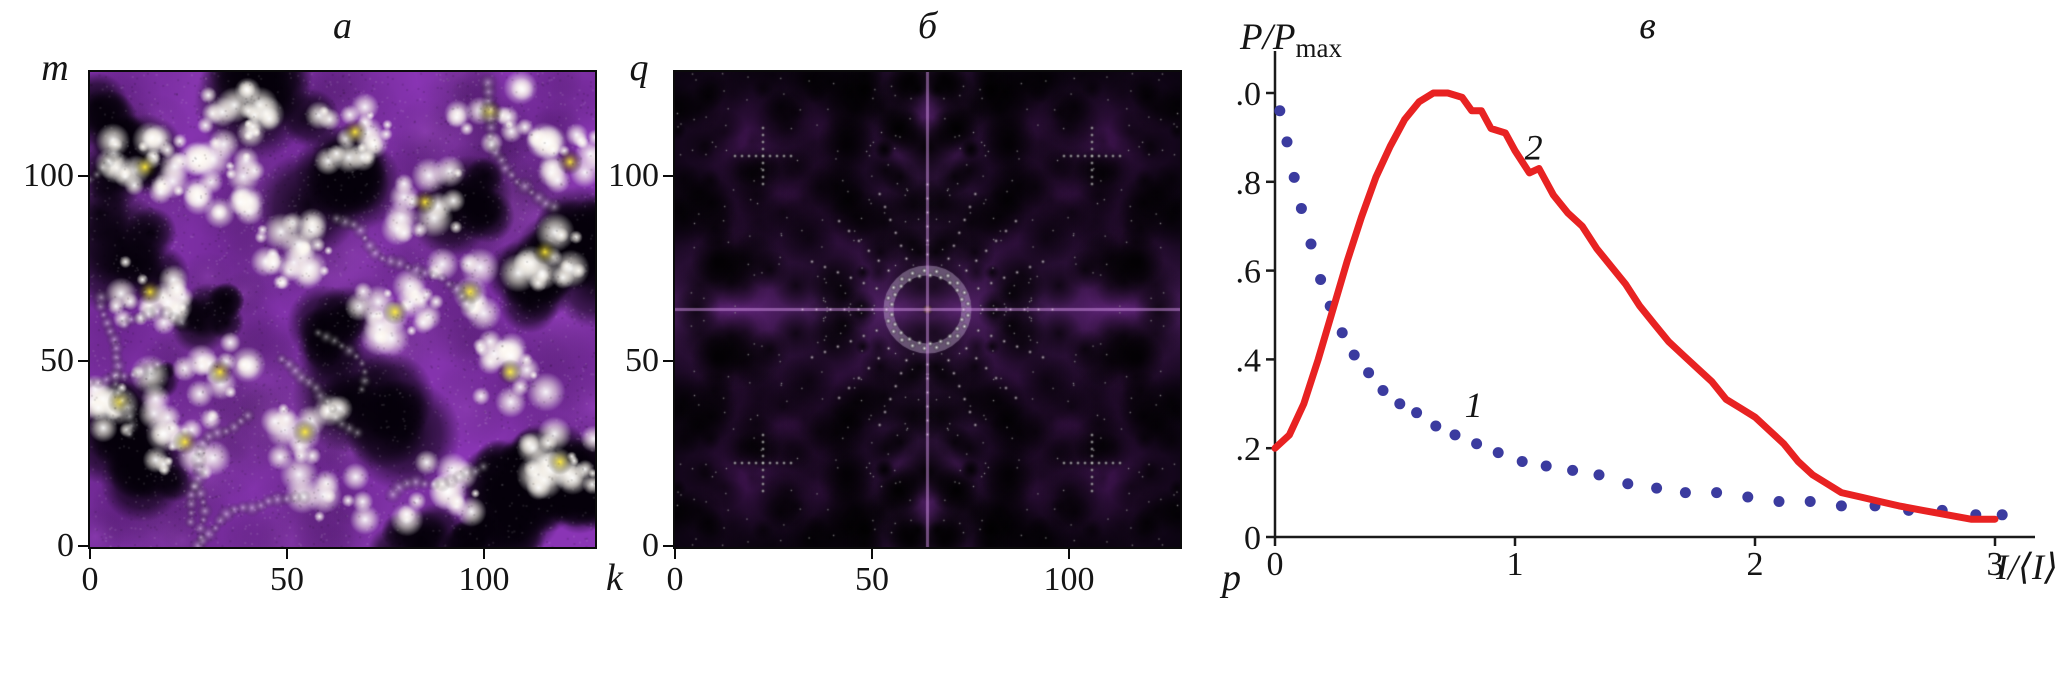 Image resolution: width=2067 pixels, height=673 pixels. I want to click on panel-a-y-tick-label: 0, so click(65, 545).